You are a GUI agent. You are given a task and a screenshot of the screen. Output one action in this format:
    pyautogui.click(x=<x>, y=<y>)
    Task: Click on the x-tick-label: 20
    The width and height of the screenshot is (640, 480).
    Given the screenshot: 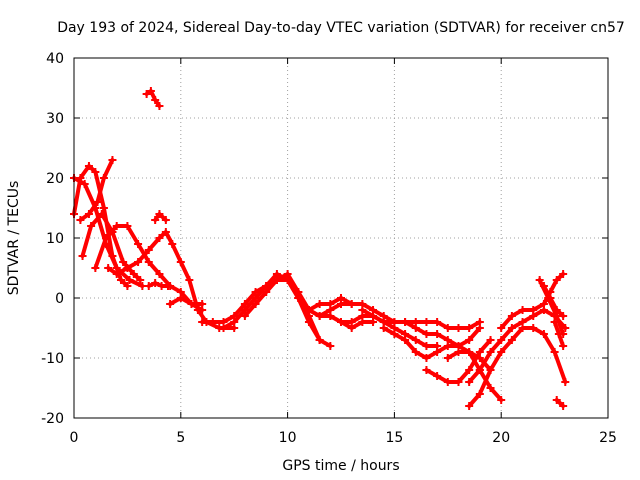 What is the action you would take?
    pyautogui.click(x=501, y=438)
    